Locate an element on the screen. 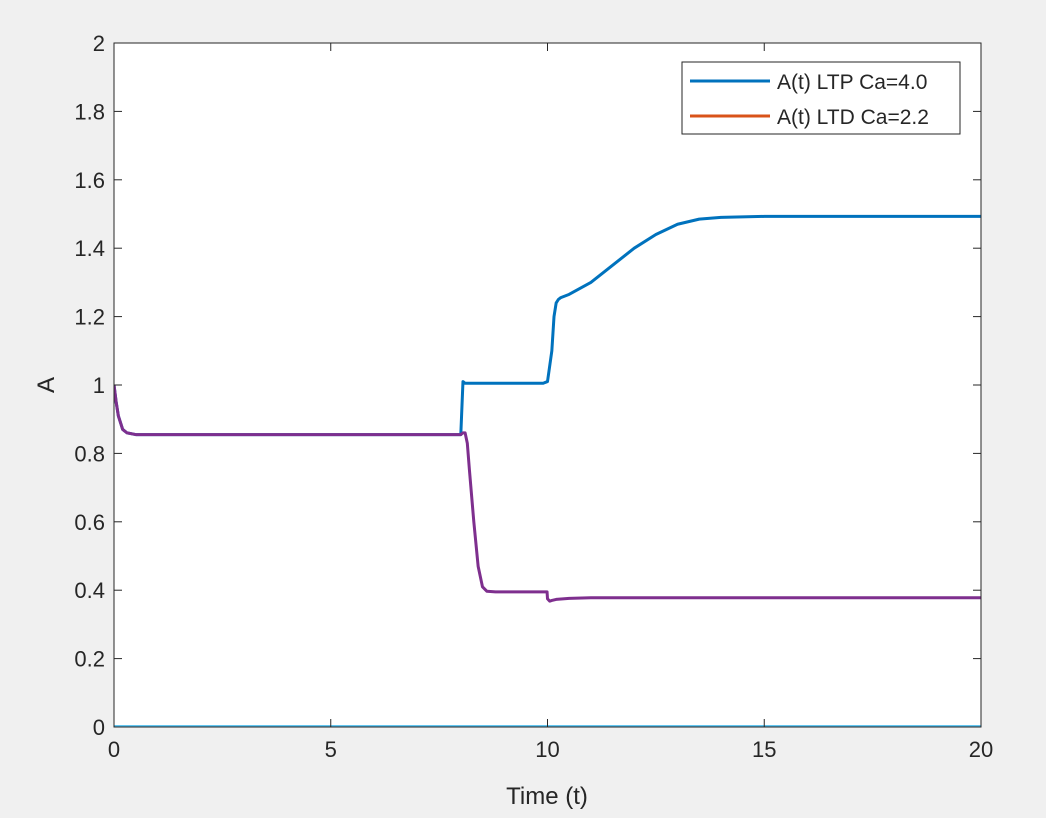 This screenshot has height=818, width=1046. y-tick-label: 1.6 is located at coordinates (89, 180).